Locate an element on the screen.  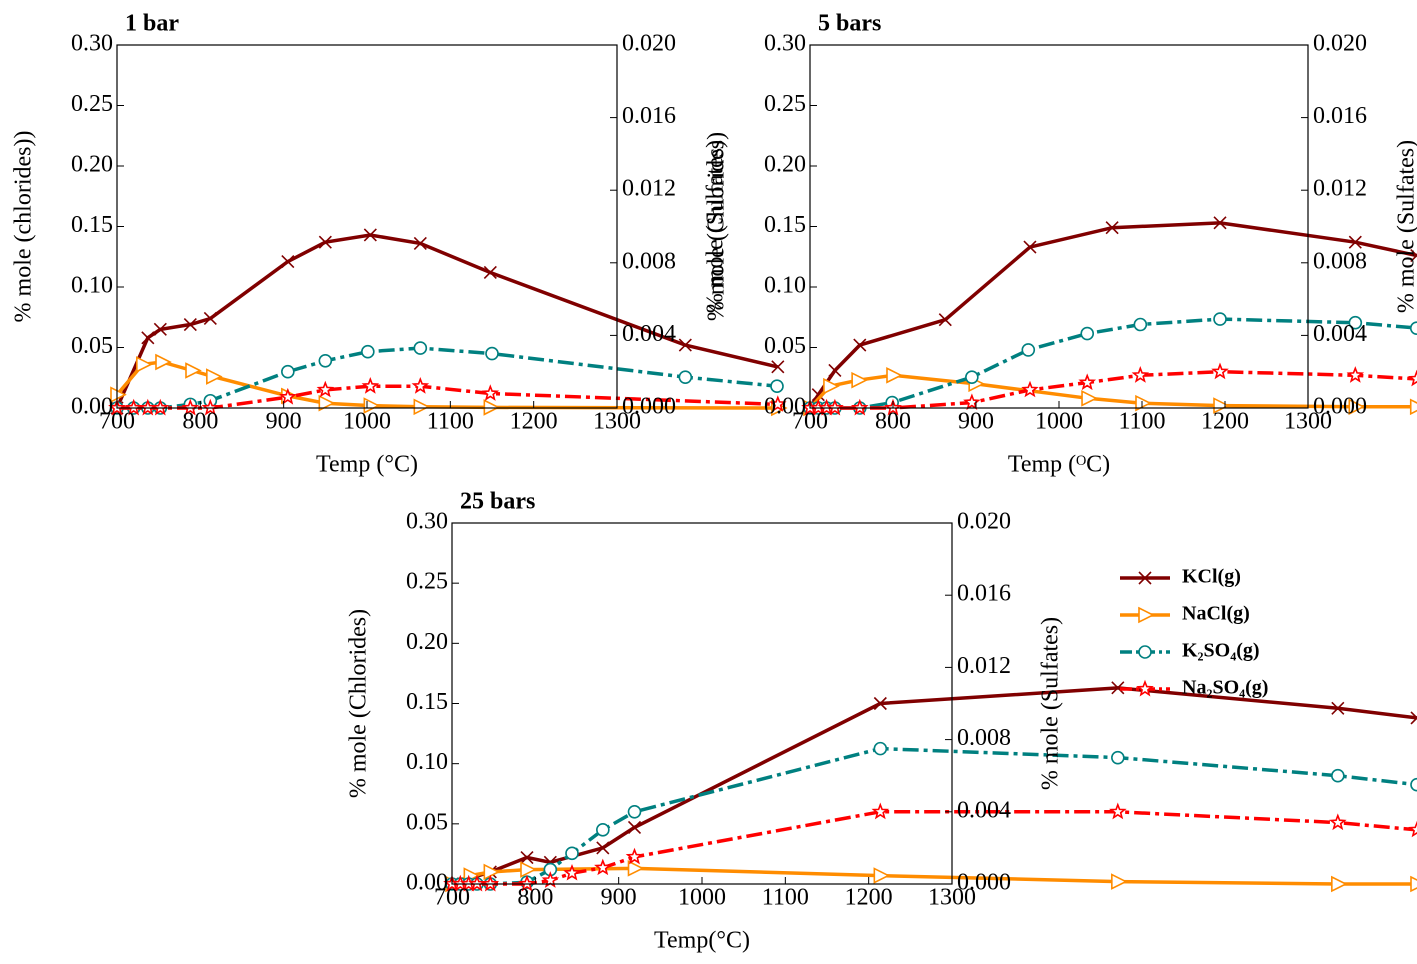
series-line is located at coordinates (934, 816).